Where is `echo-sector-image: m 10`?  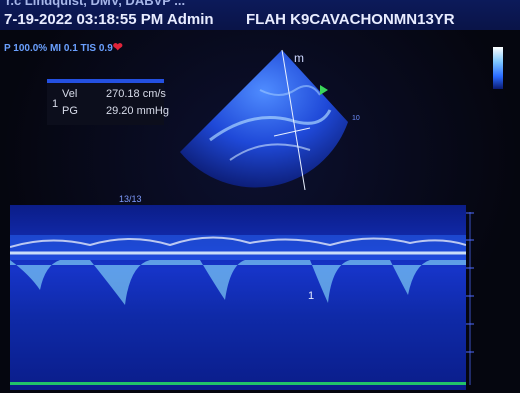
echo-sector-image: m 10 is located at coordinates (270, 115).